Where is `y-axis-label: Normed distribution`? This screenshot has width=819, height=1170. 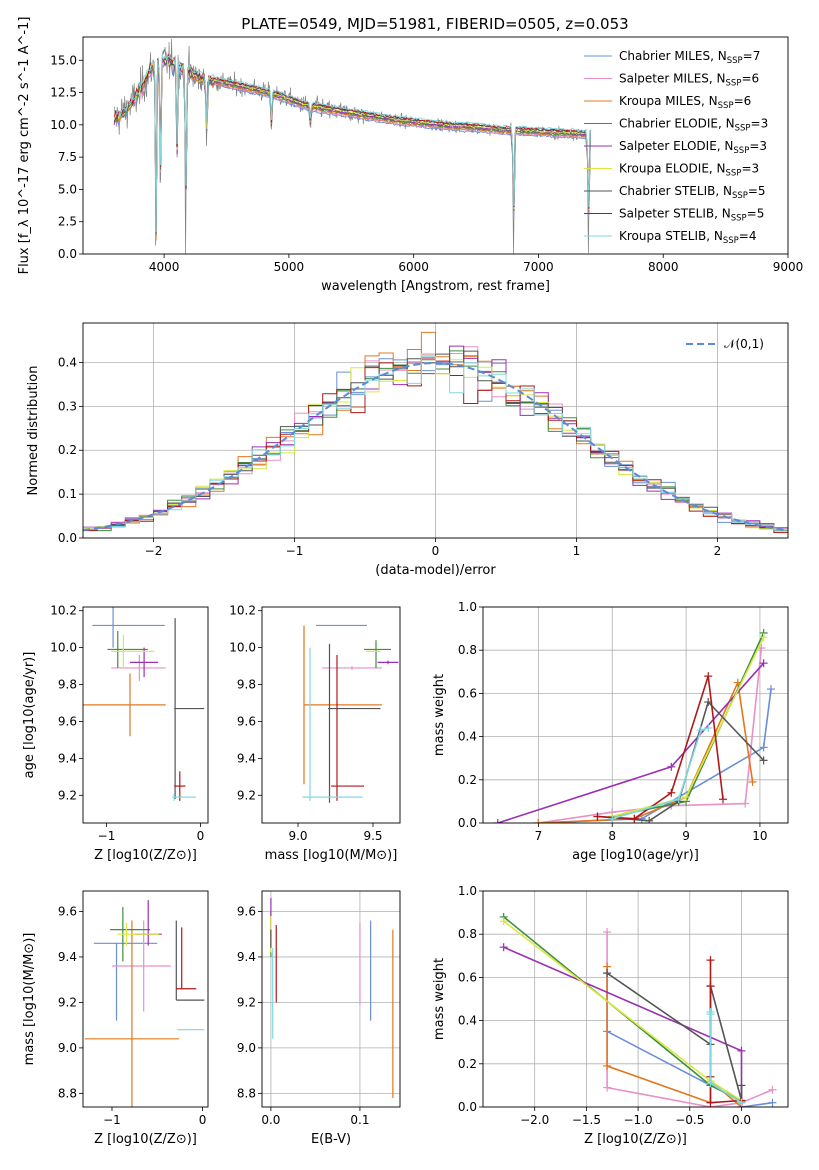
y-axis-label: Normed distribution is located at coordinates (33, 431).